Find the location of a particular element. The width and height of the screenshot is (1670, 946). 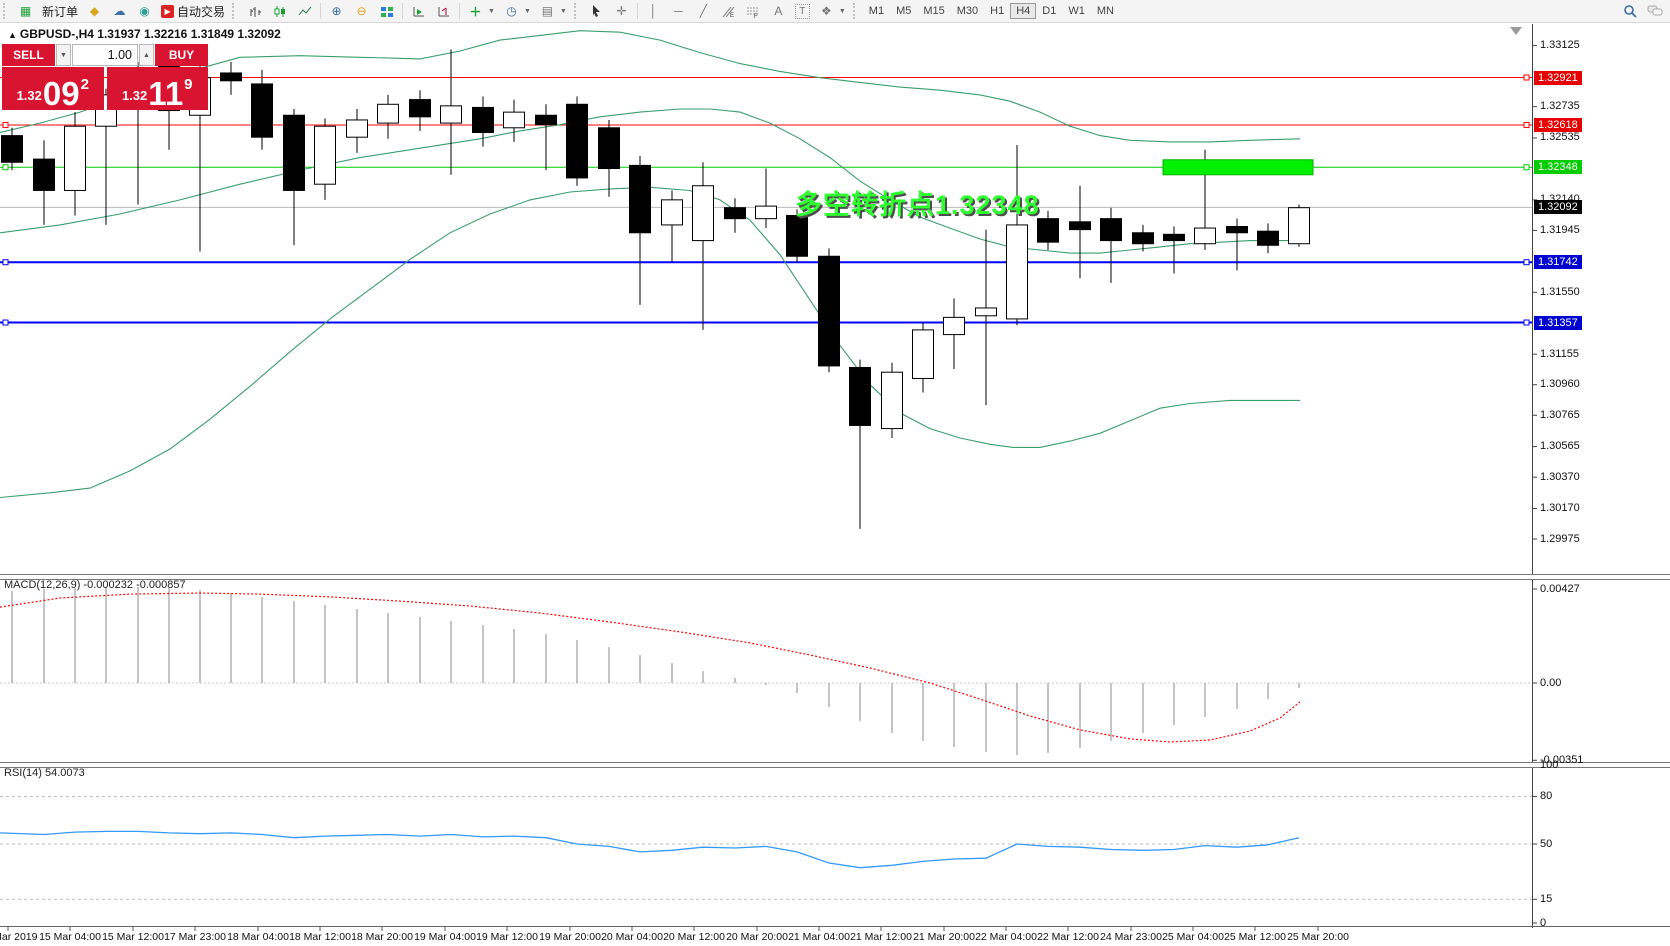

sell-price: 1.32 09 2 is located at coordinates (53, 88).